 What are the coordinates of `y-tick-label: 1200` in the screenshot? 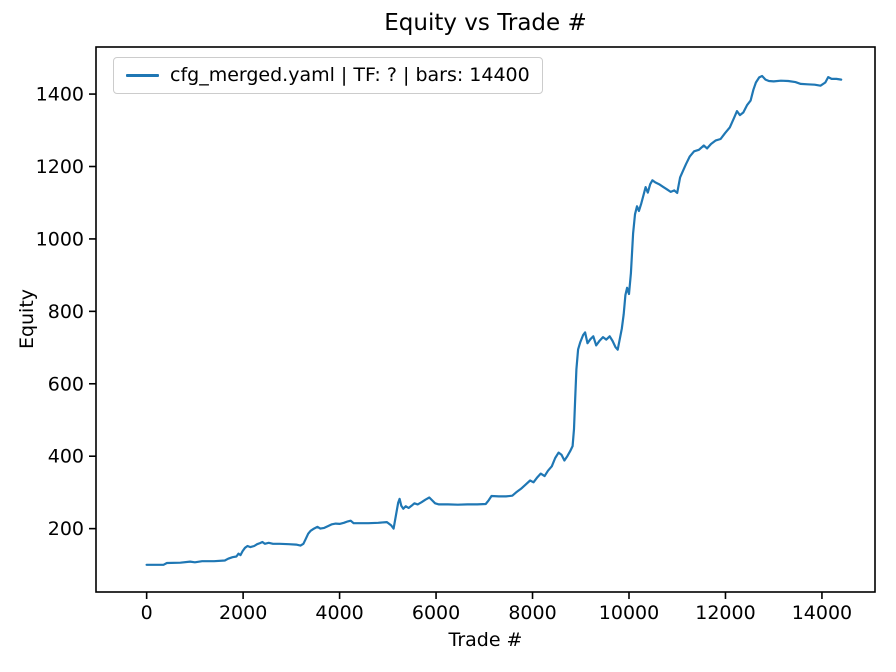 It's located at (60, 167).